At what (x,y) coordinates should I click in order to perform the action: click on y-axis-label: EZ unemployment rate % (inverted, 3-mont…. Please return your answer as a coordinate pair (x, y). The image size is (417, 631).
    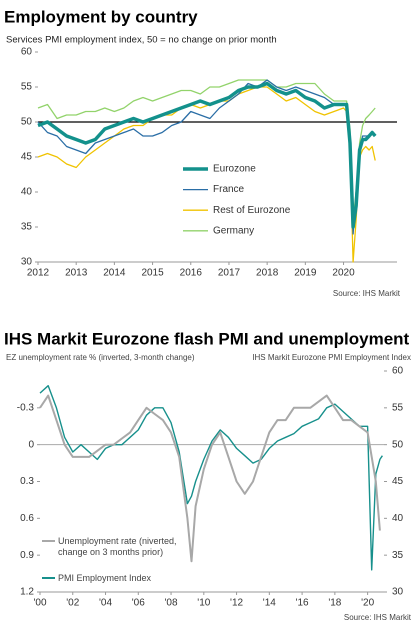
    Looking at the image, I should click on (100, 357).